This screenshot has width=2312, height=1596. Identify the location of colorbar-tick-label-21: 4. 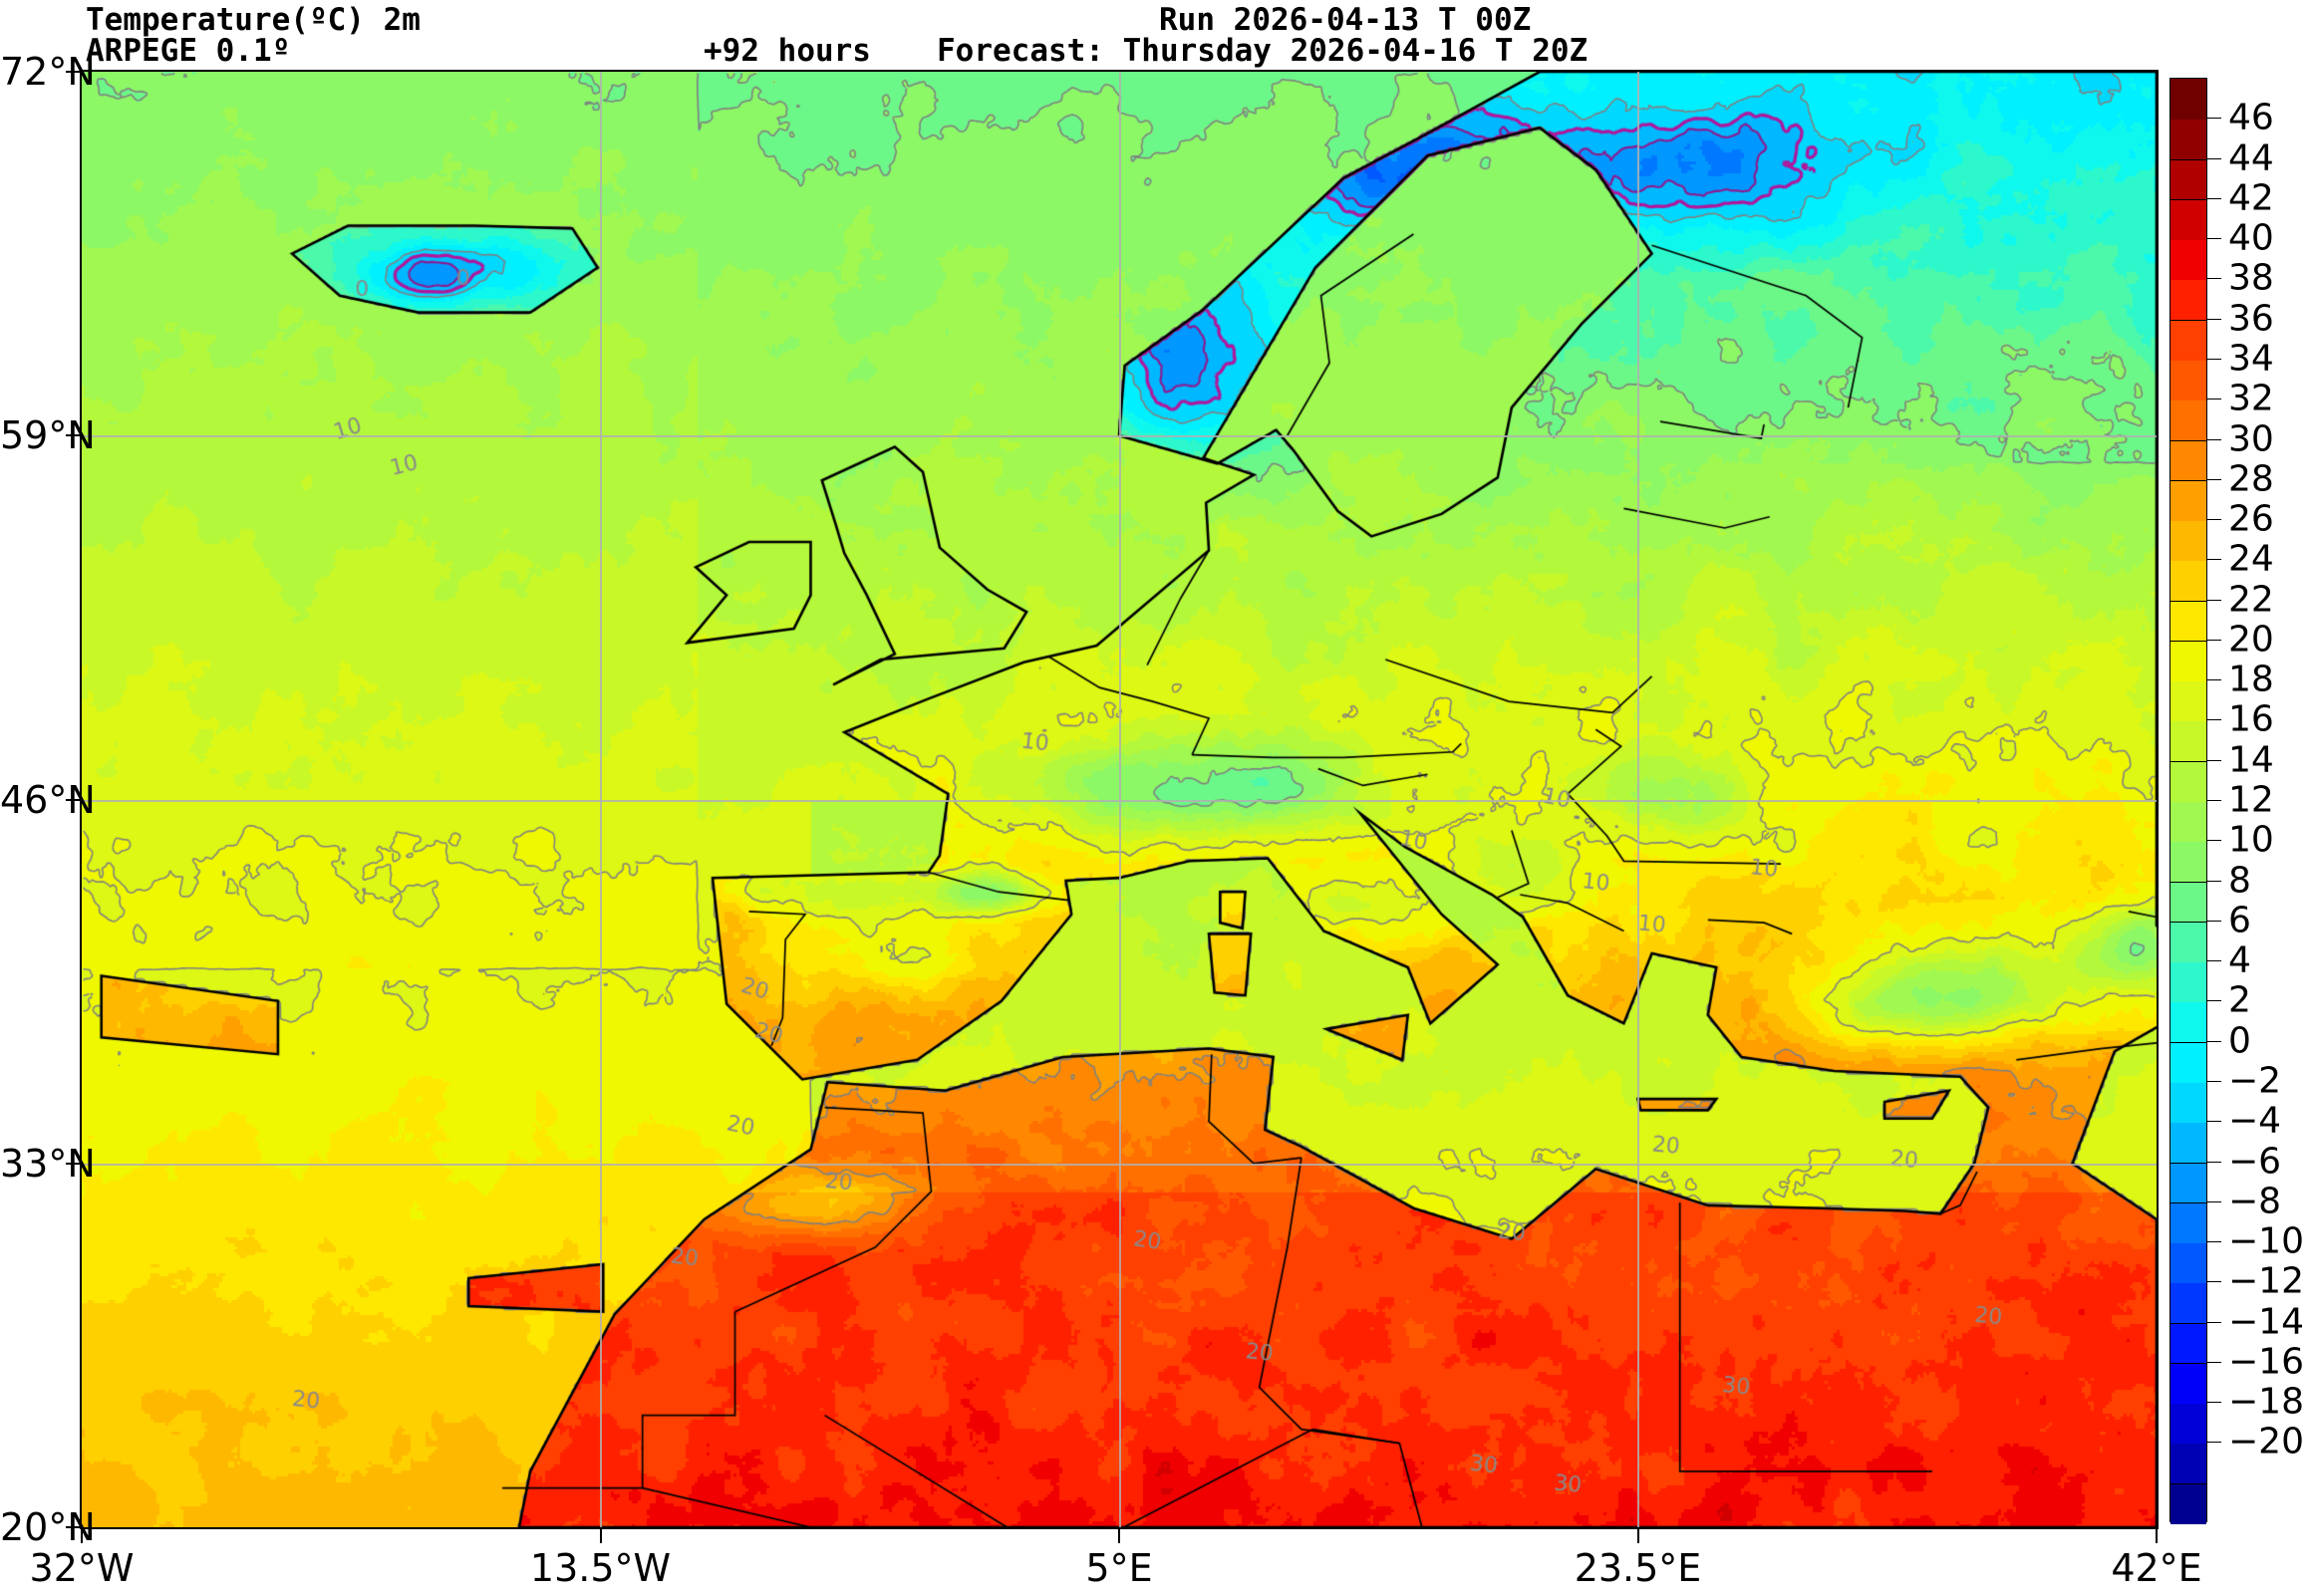
(2239, 960).